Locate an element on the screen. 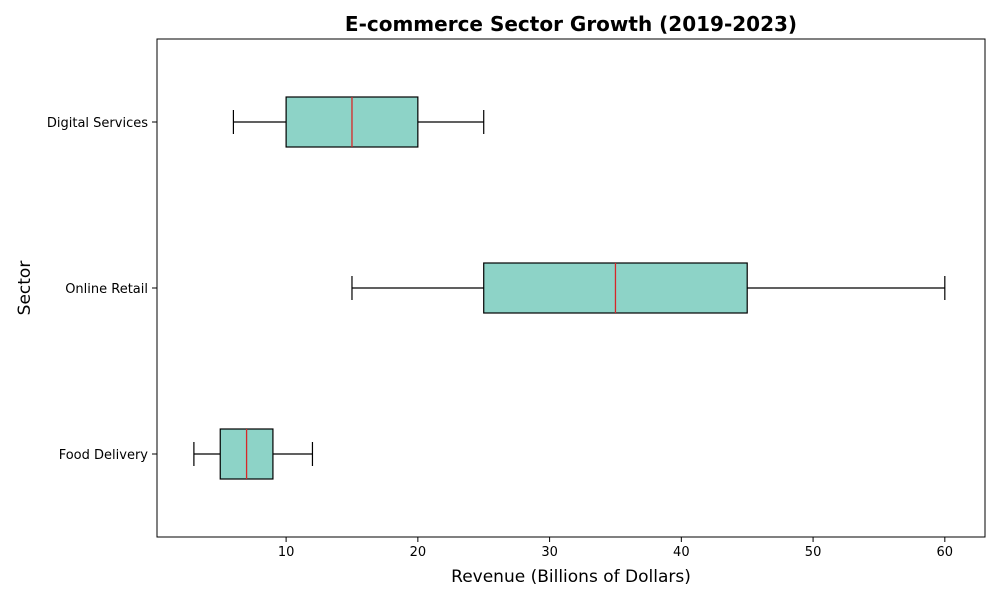 This screenshot has width=1000, height=600. x-tick-label: 60 is located at coordinates (945, 552).